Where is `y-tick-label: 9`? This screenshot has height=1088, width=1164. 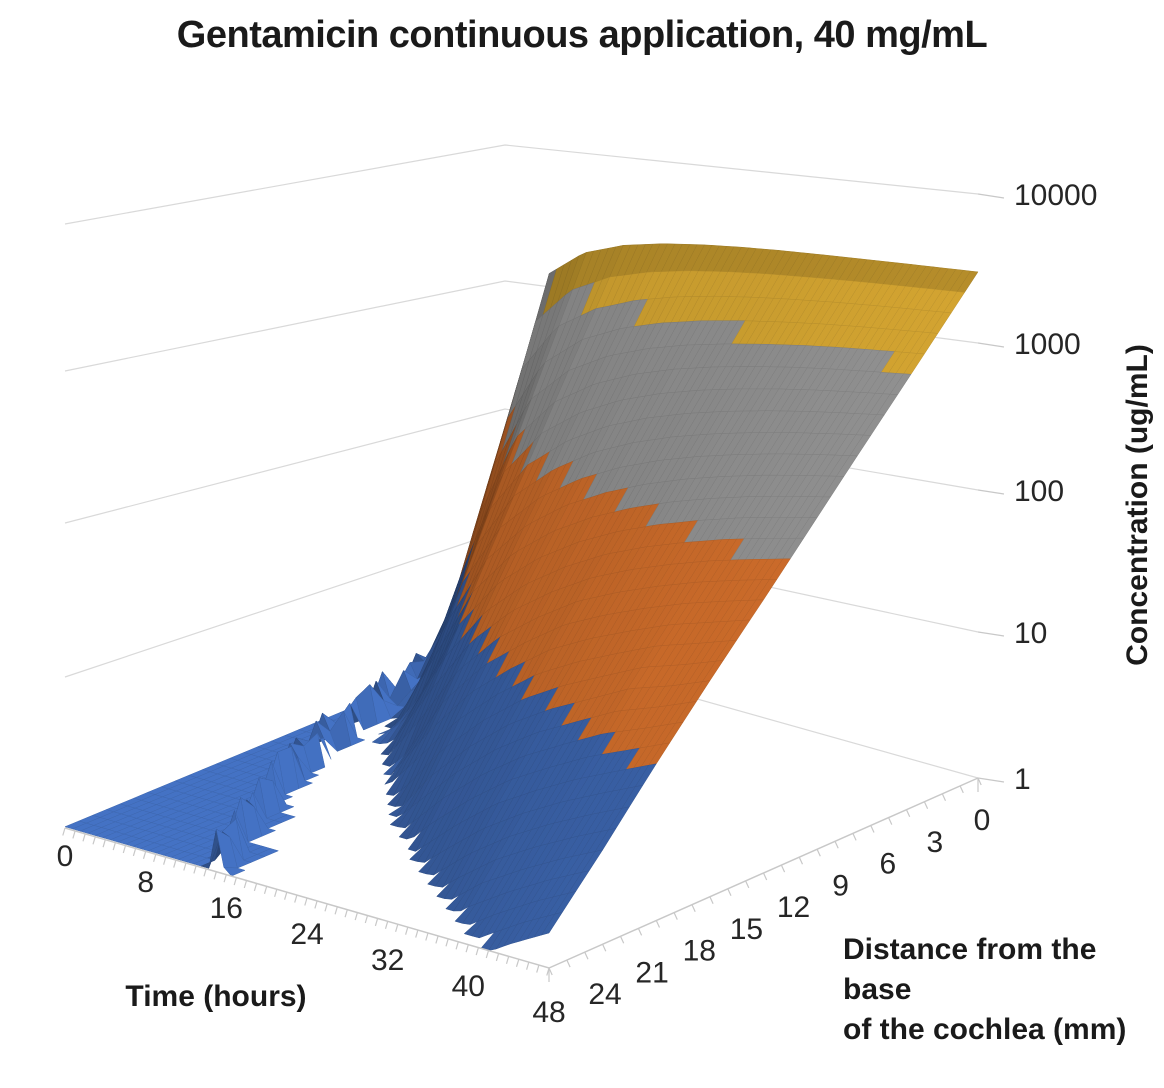
y-tick-label: 9 is located at coordinates (840, 885).